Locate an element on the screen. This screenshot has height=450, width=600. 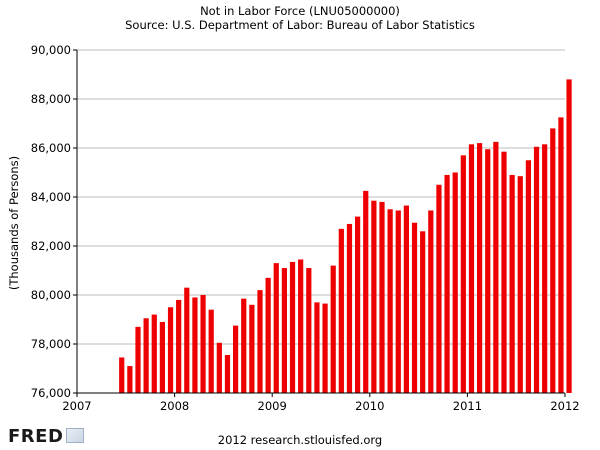
credit-text: 2012 research.stlouisfed.org is located at coordinates (300, 440).